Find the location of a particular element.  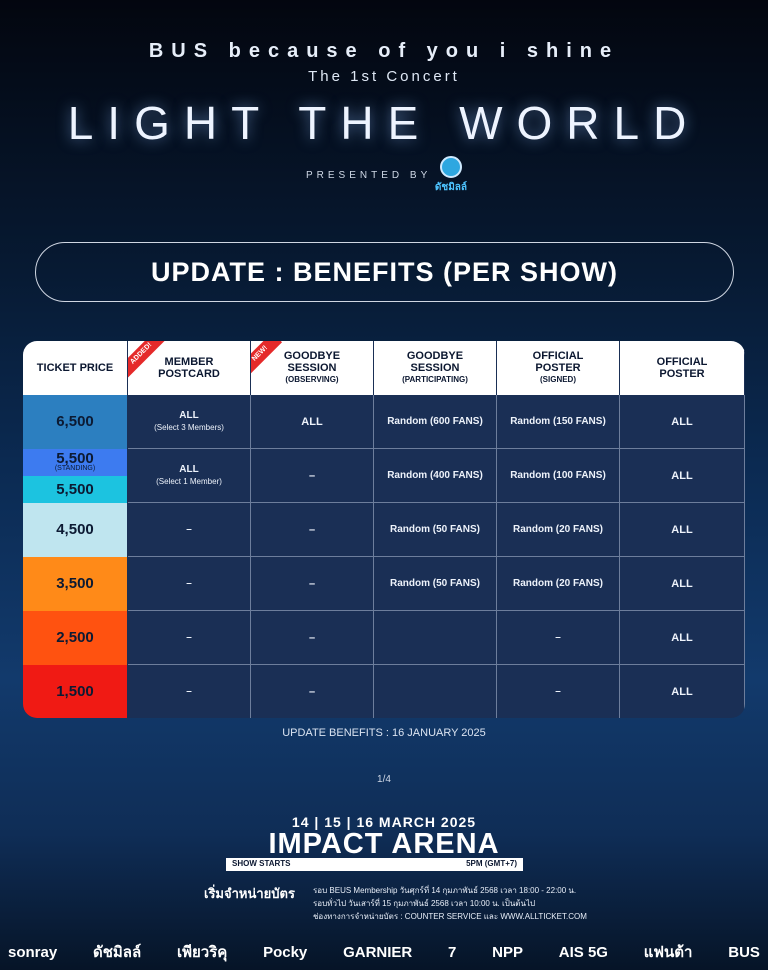

price-value: 4,500 is located at coordinates (75, 529).